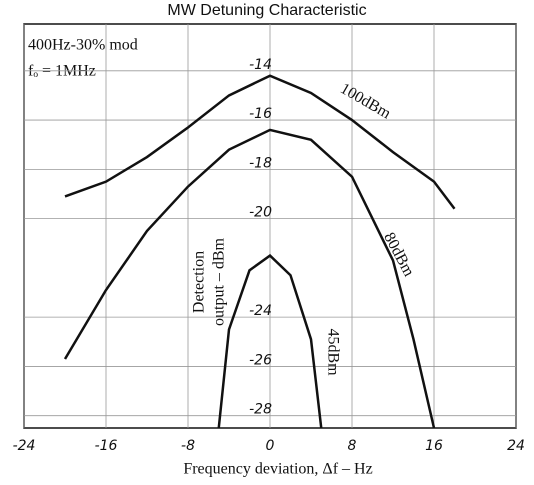 The image size is (534, 485). Describe the element at coordinates (219, 281) in the screenshot. I see `y-axis-label: output – dBm` at that location.